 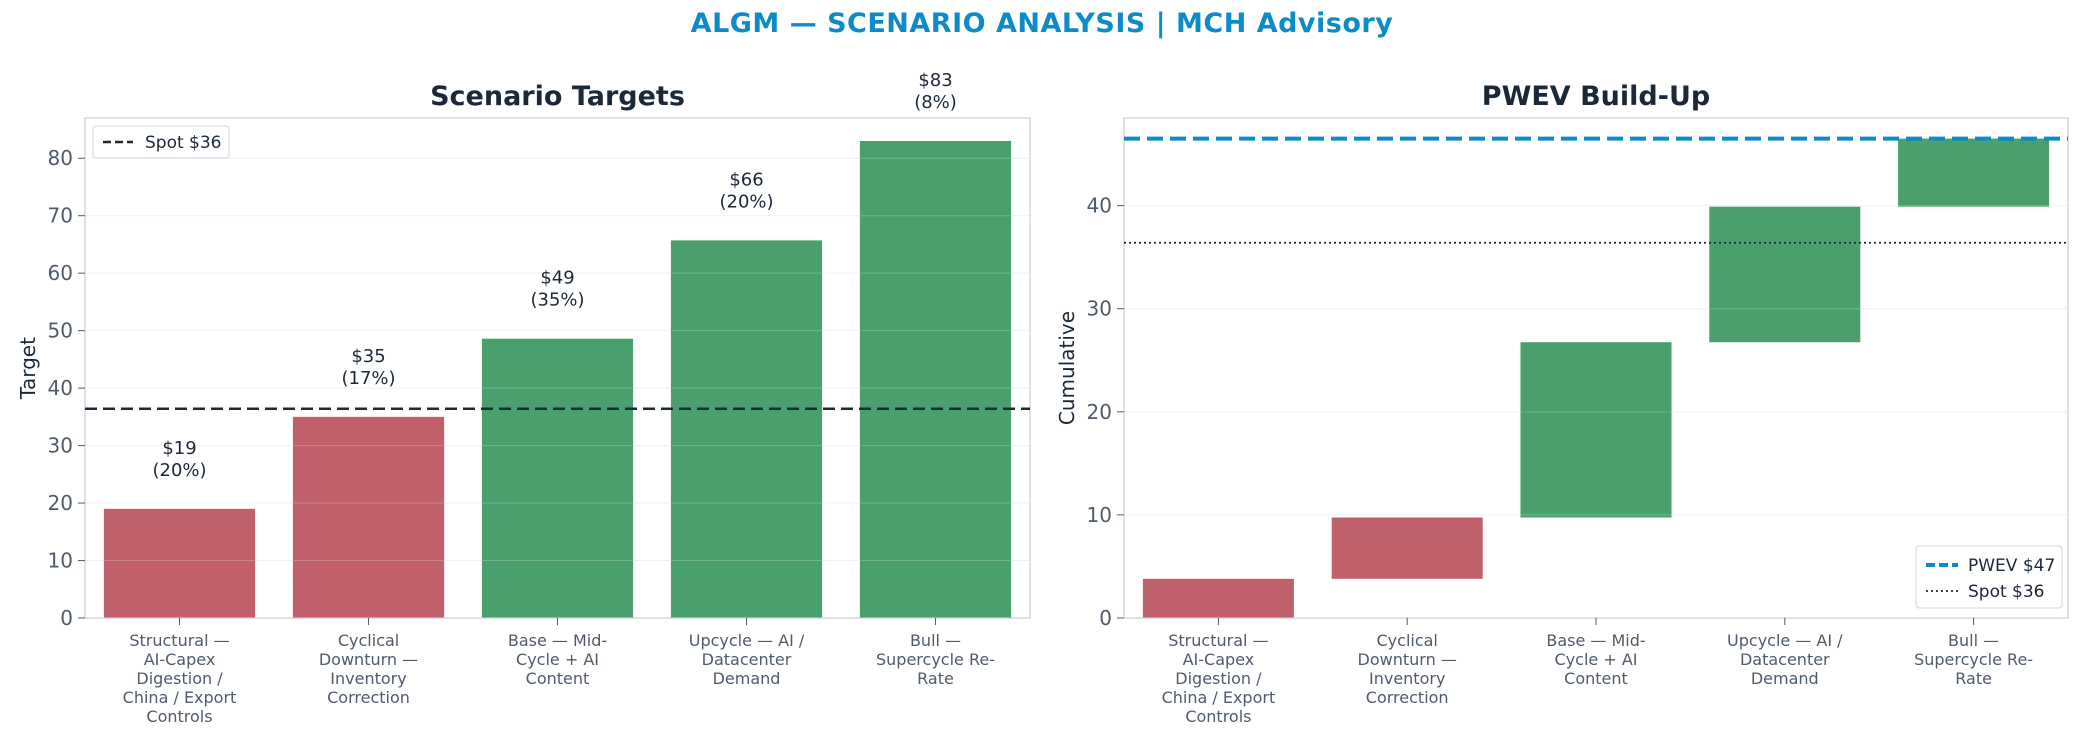 I want to click on y-tick-label: 50, so click(x=60, y=331).